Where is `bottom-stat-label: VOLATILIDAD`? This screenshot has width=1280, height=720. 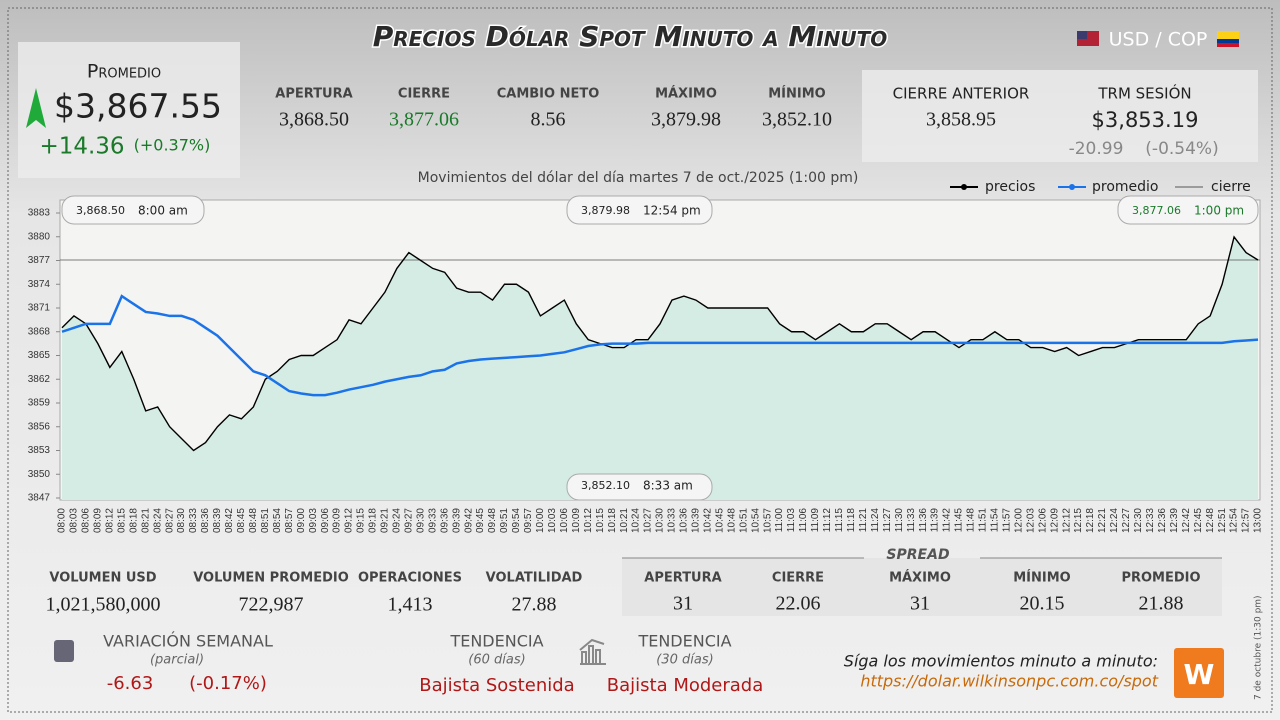
bottom-stat-label: VOLATILIDAD is located at coordinates (534, 578).